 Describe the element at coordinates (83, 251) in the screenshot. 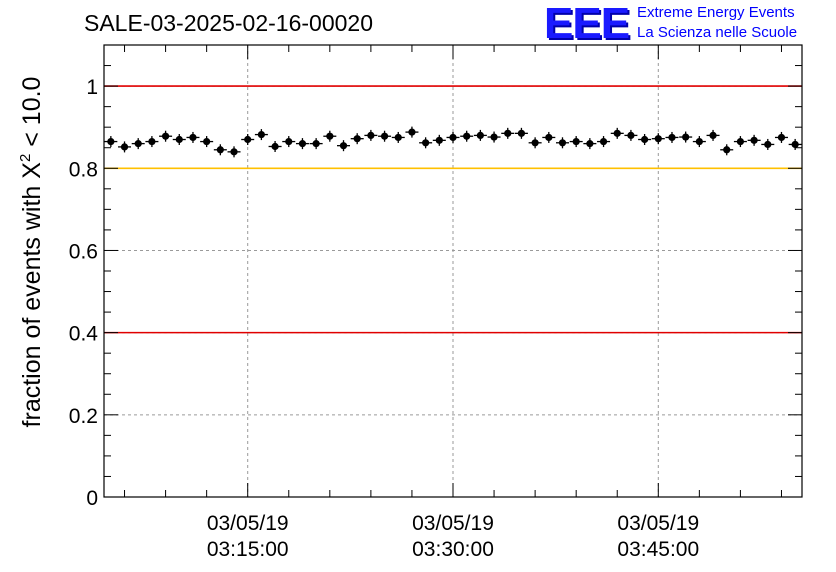

I see `y-tick-label: 0.6` at that location.